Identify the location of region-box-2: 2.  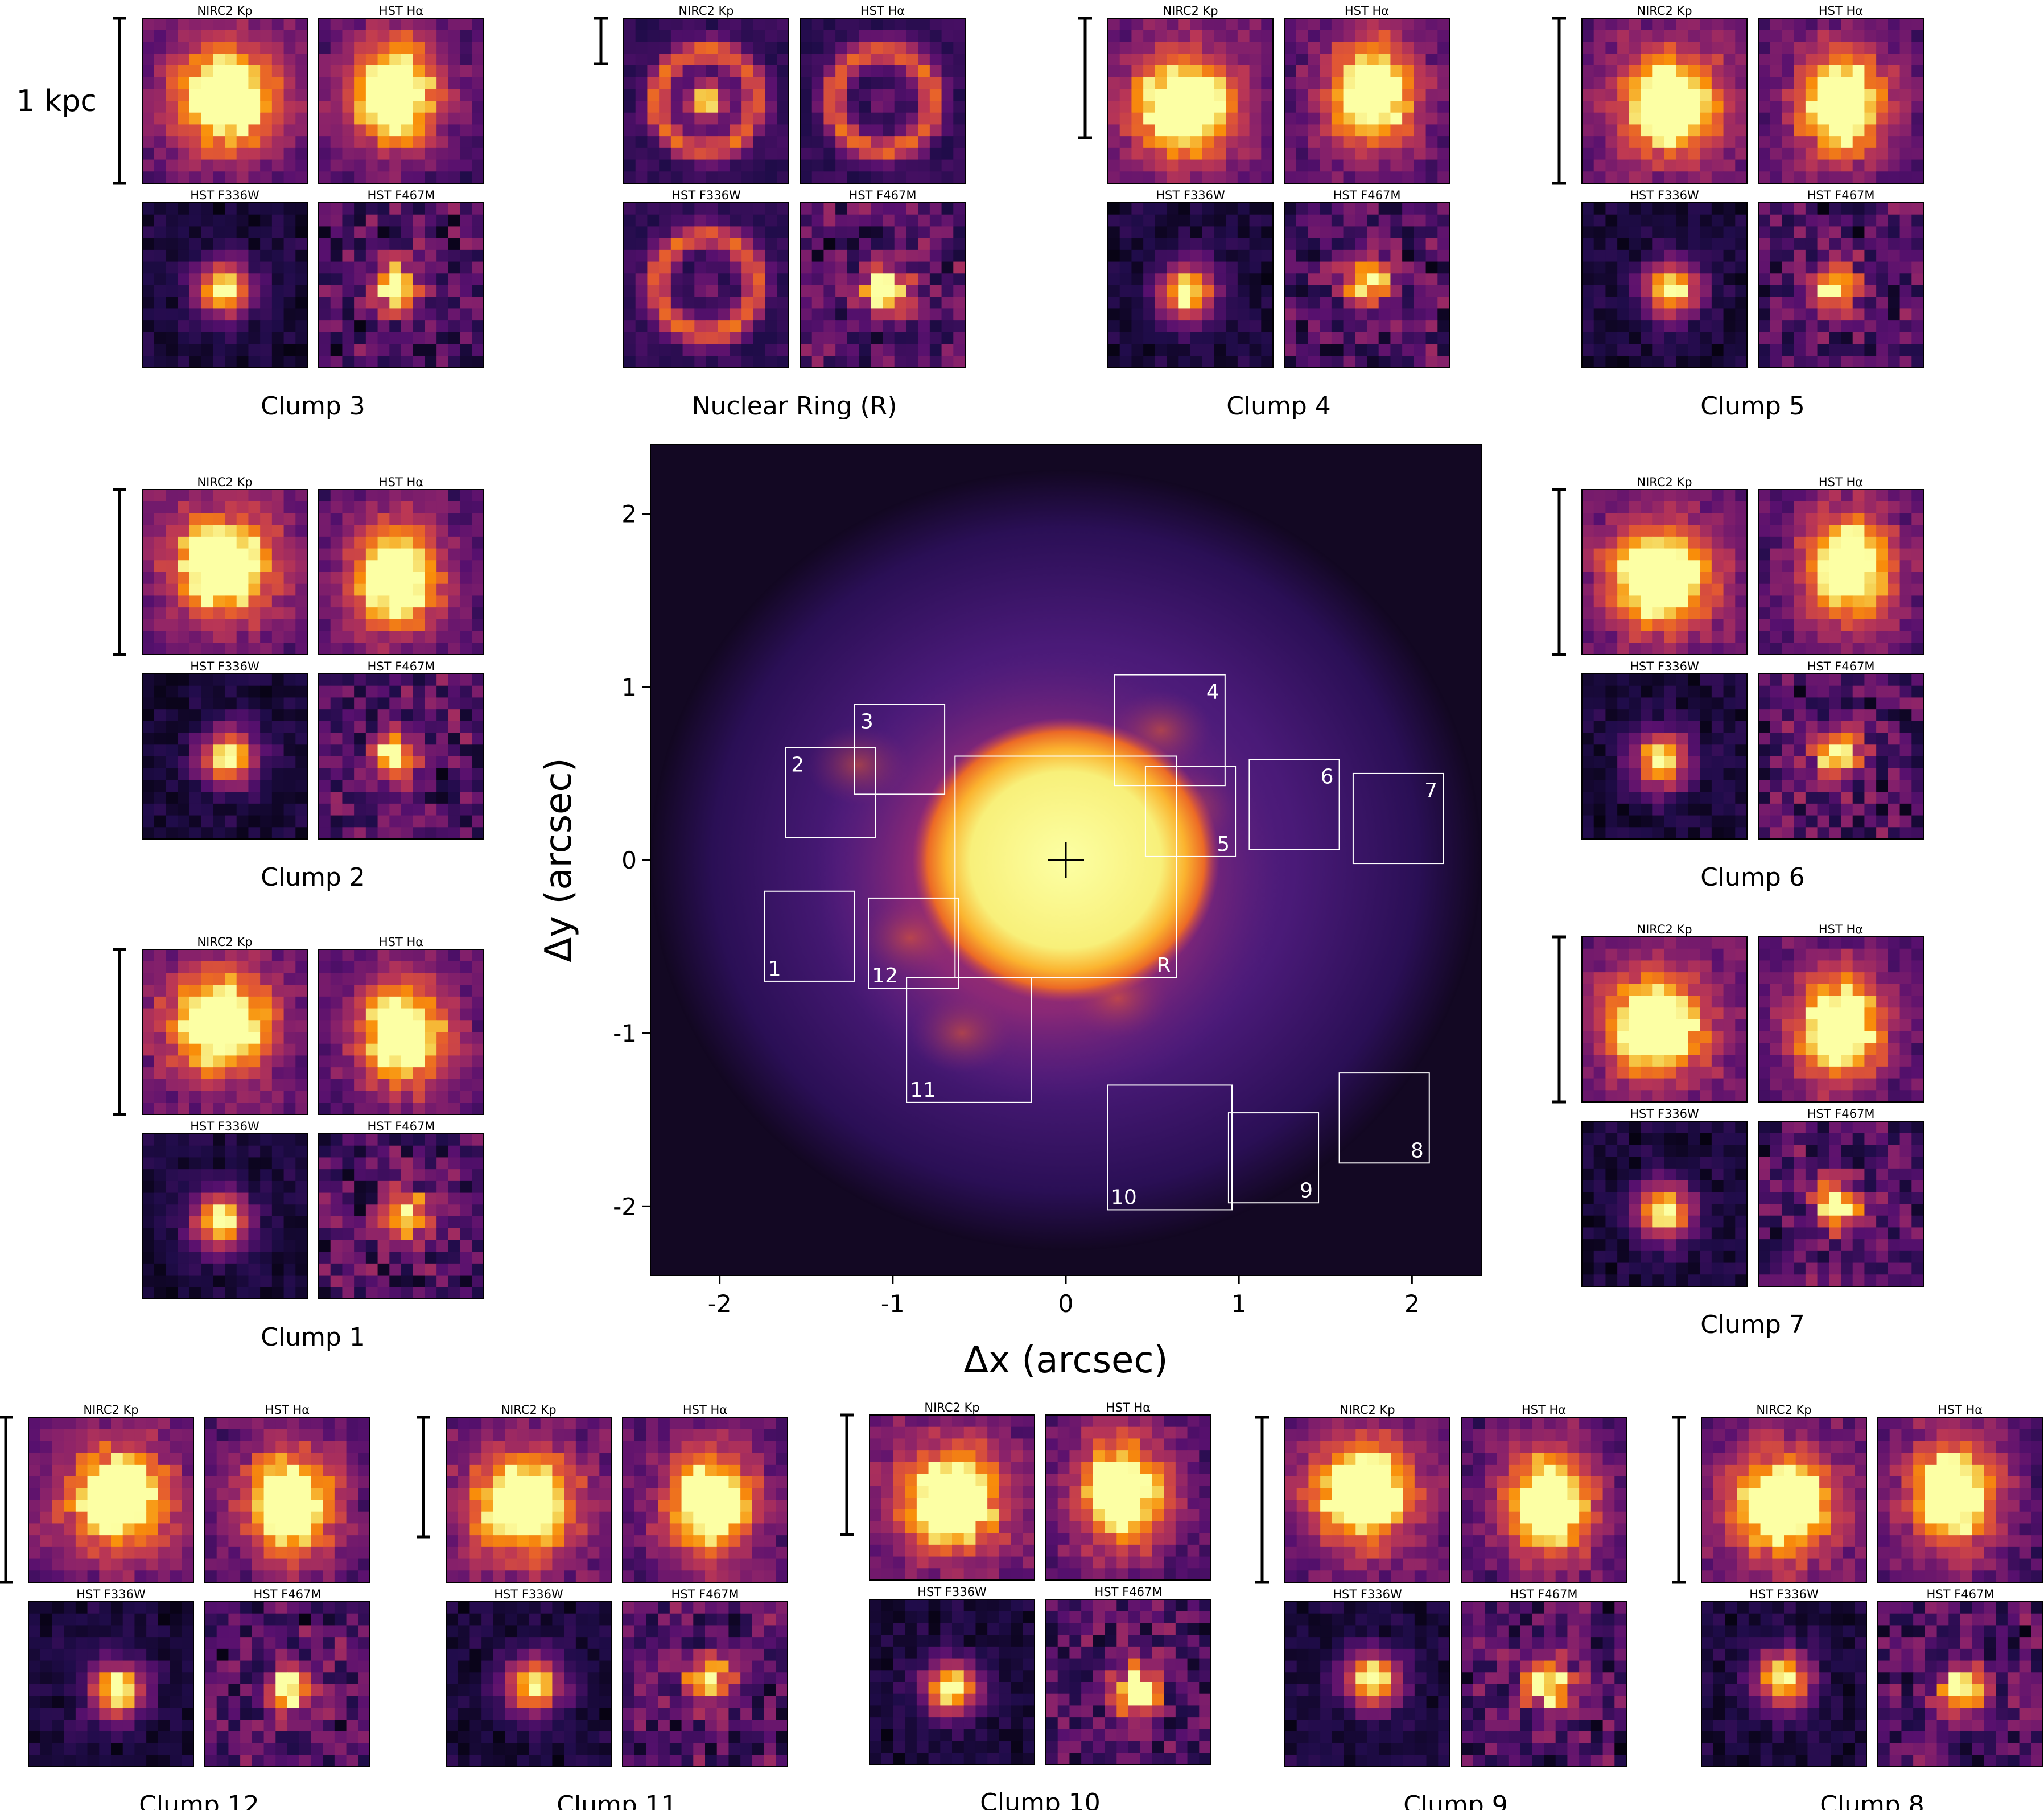
(830, 792).